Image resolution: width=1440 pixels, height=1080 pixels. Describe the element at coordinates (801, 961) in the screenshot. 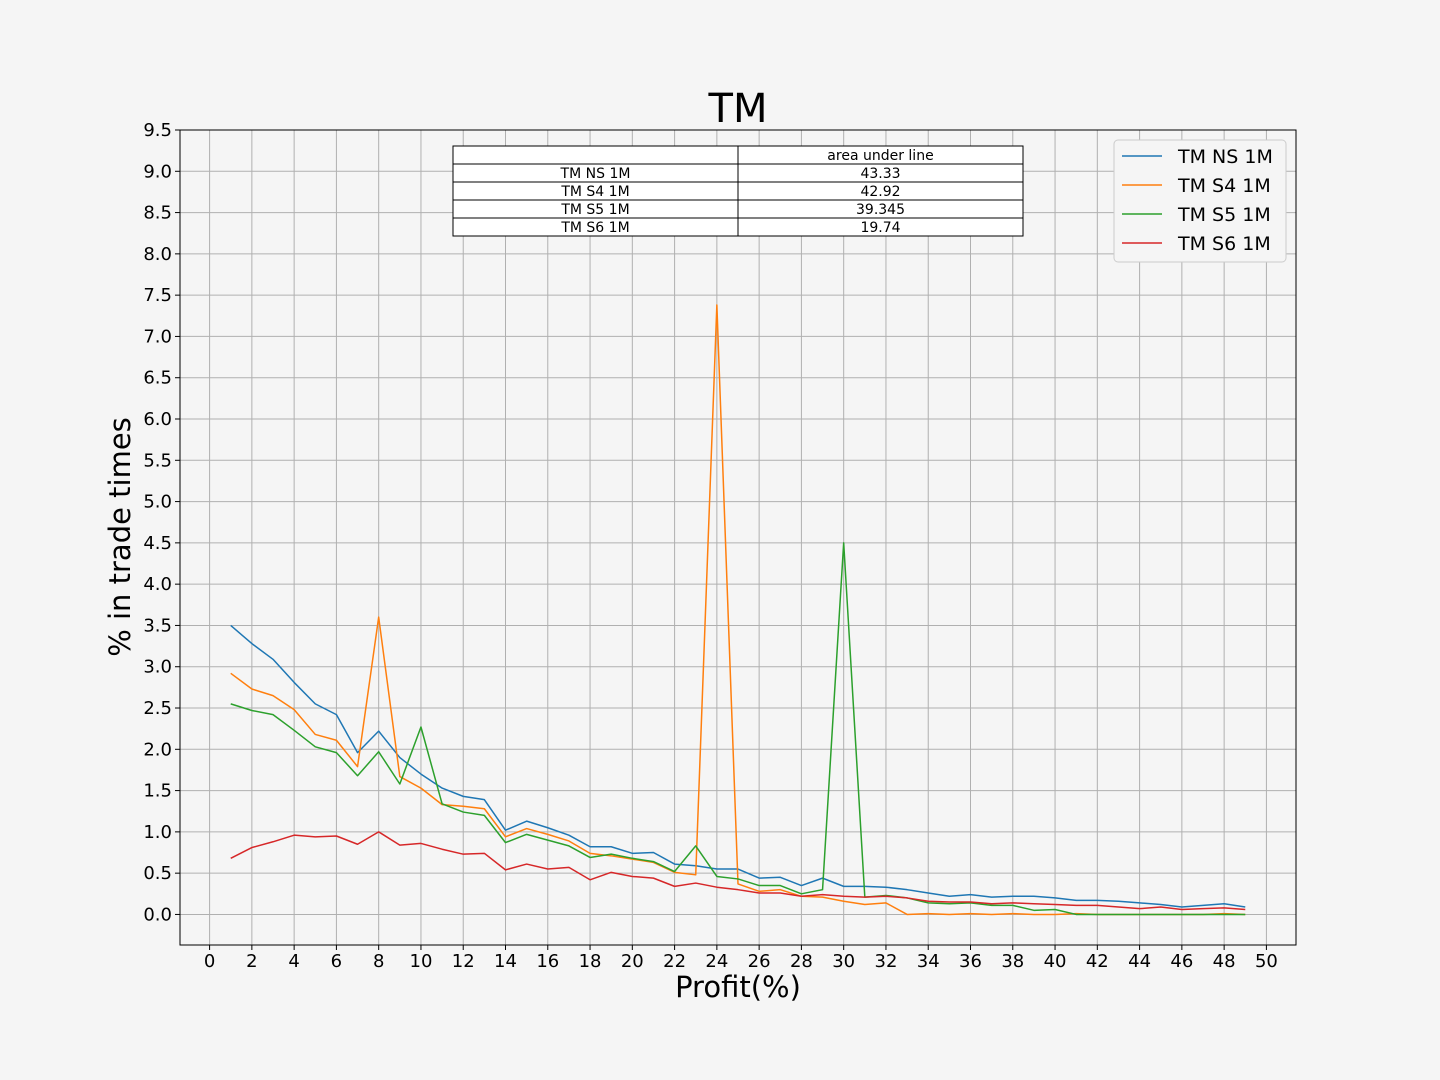

I see `x-tick-label: 28` at that location.